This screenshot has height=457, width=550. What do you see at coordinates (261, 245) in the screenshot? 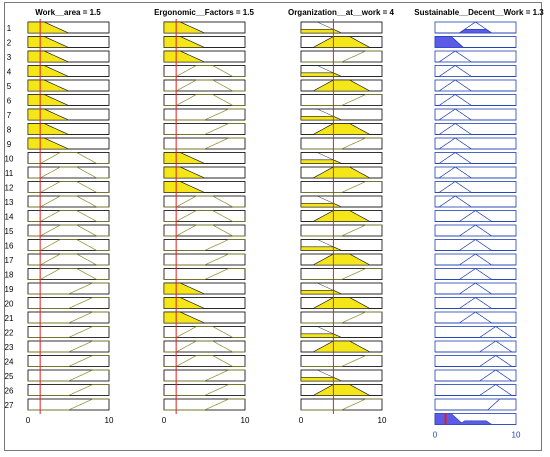
I see `rule-row: 16` at bounding box center [261, 245].